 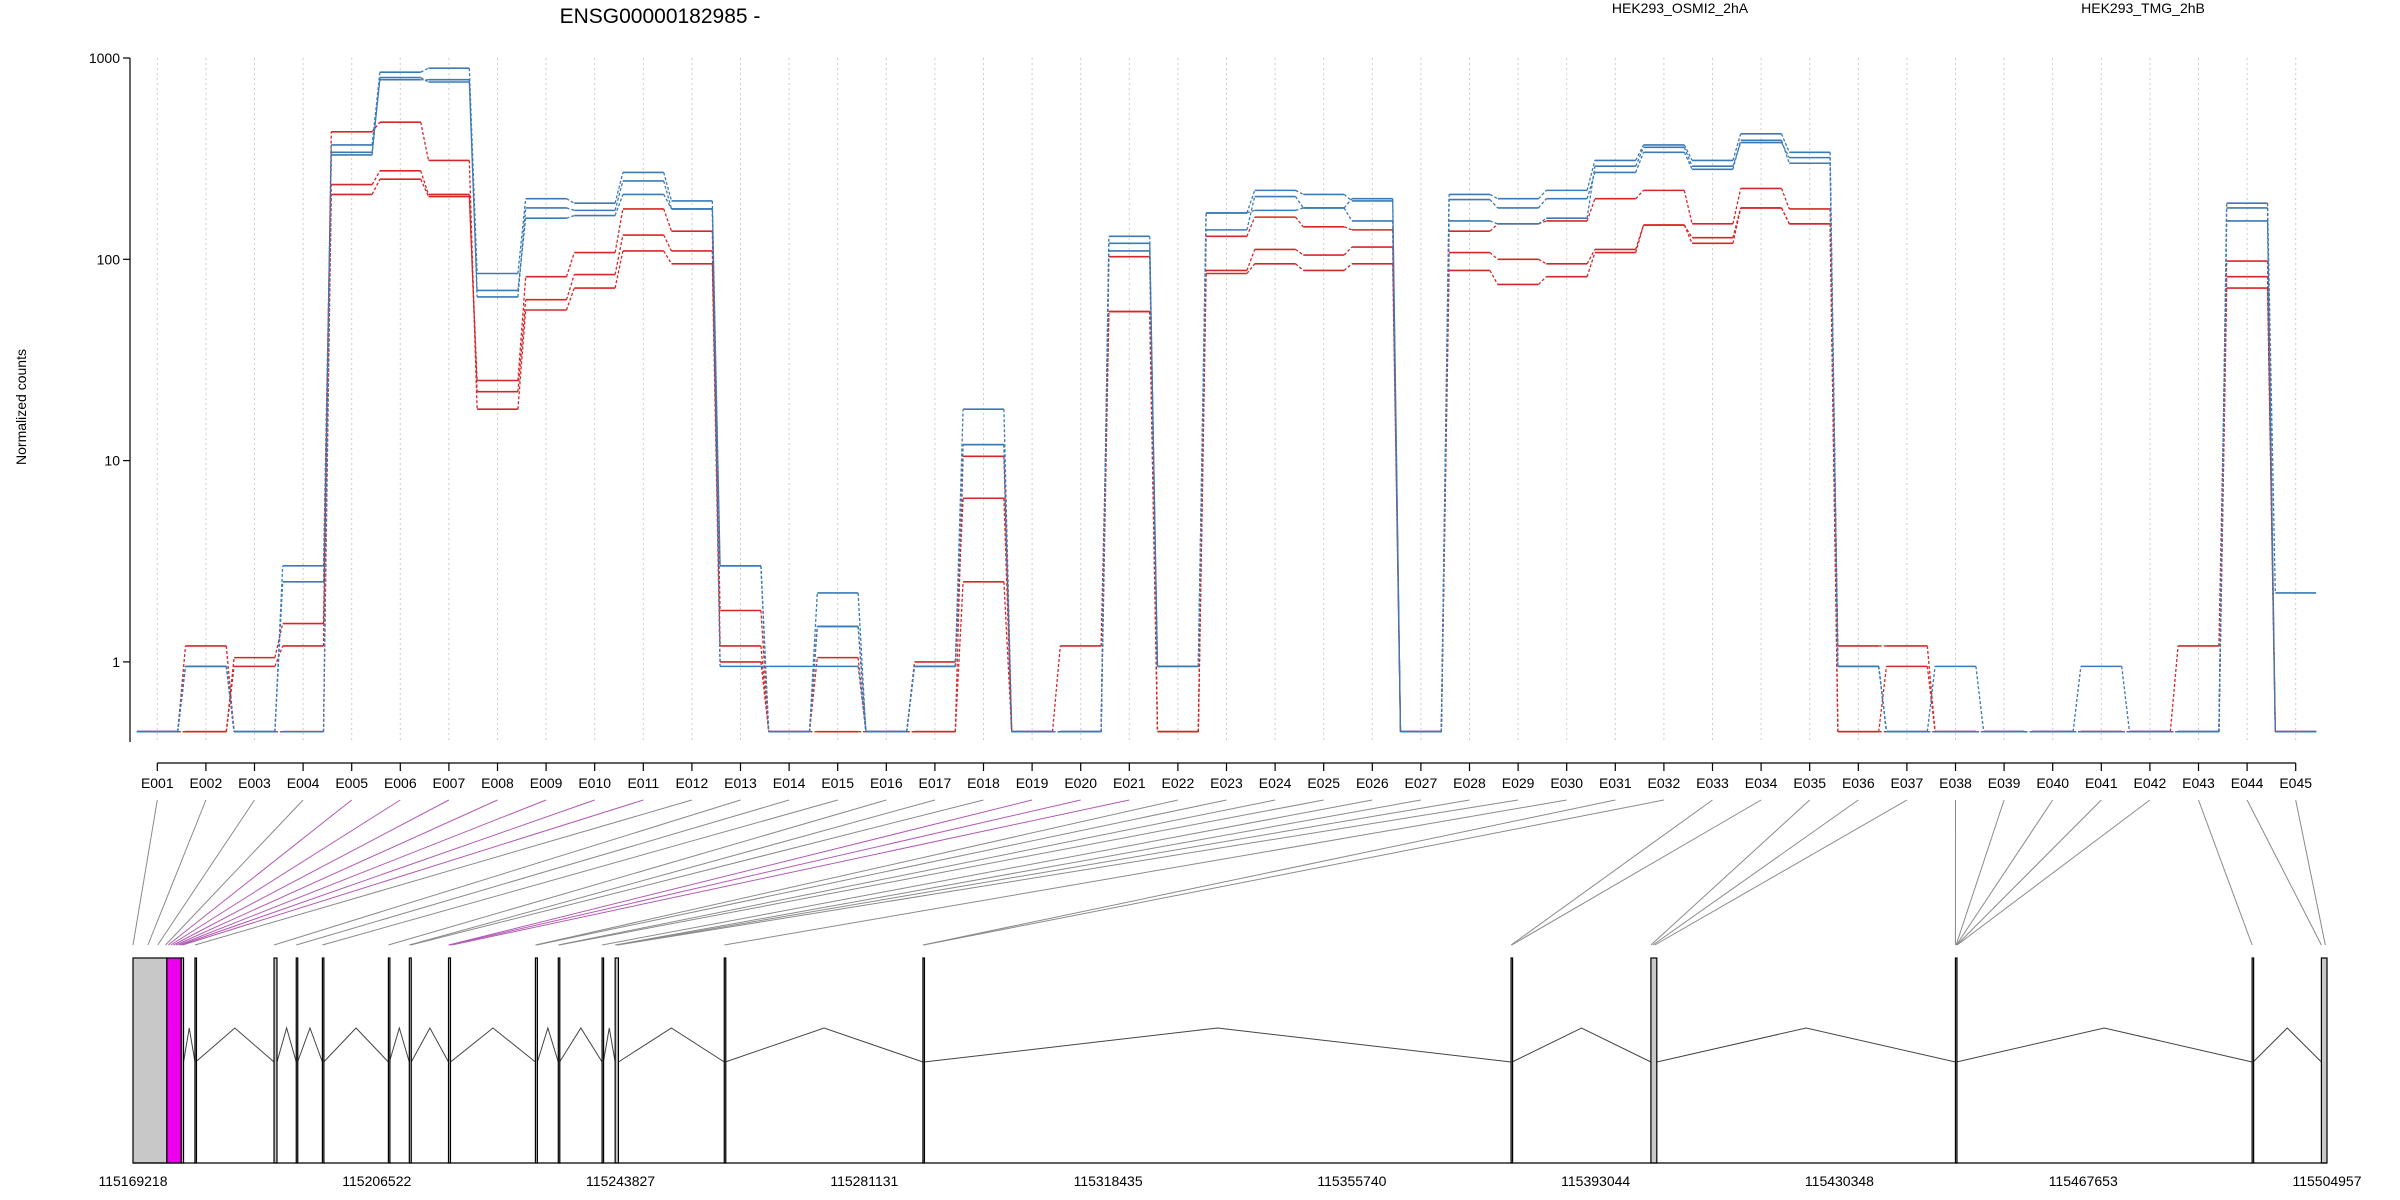 What do you see at coordinates (1680, 8) in the screenshot?
I see `legend-entry-osmi2: HEK293_OSMI2_2hA` at bounding box center [1680, 8].